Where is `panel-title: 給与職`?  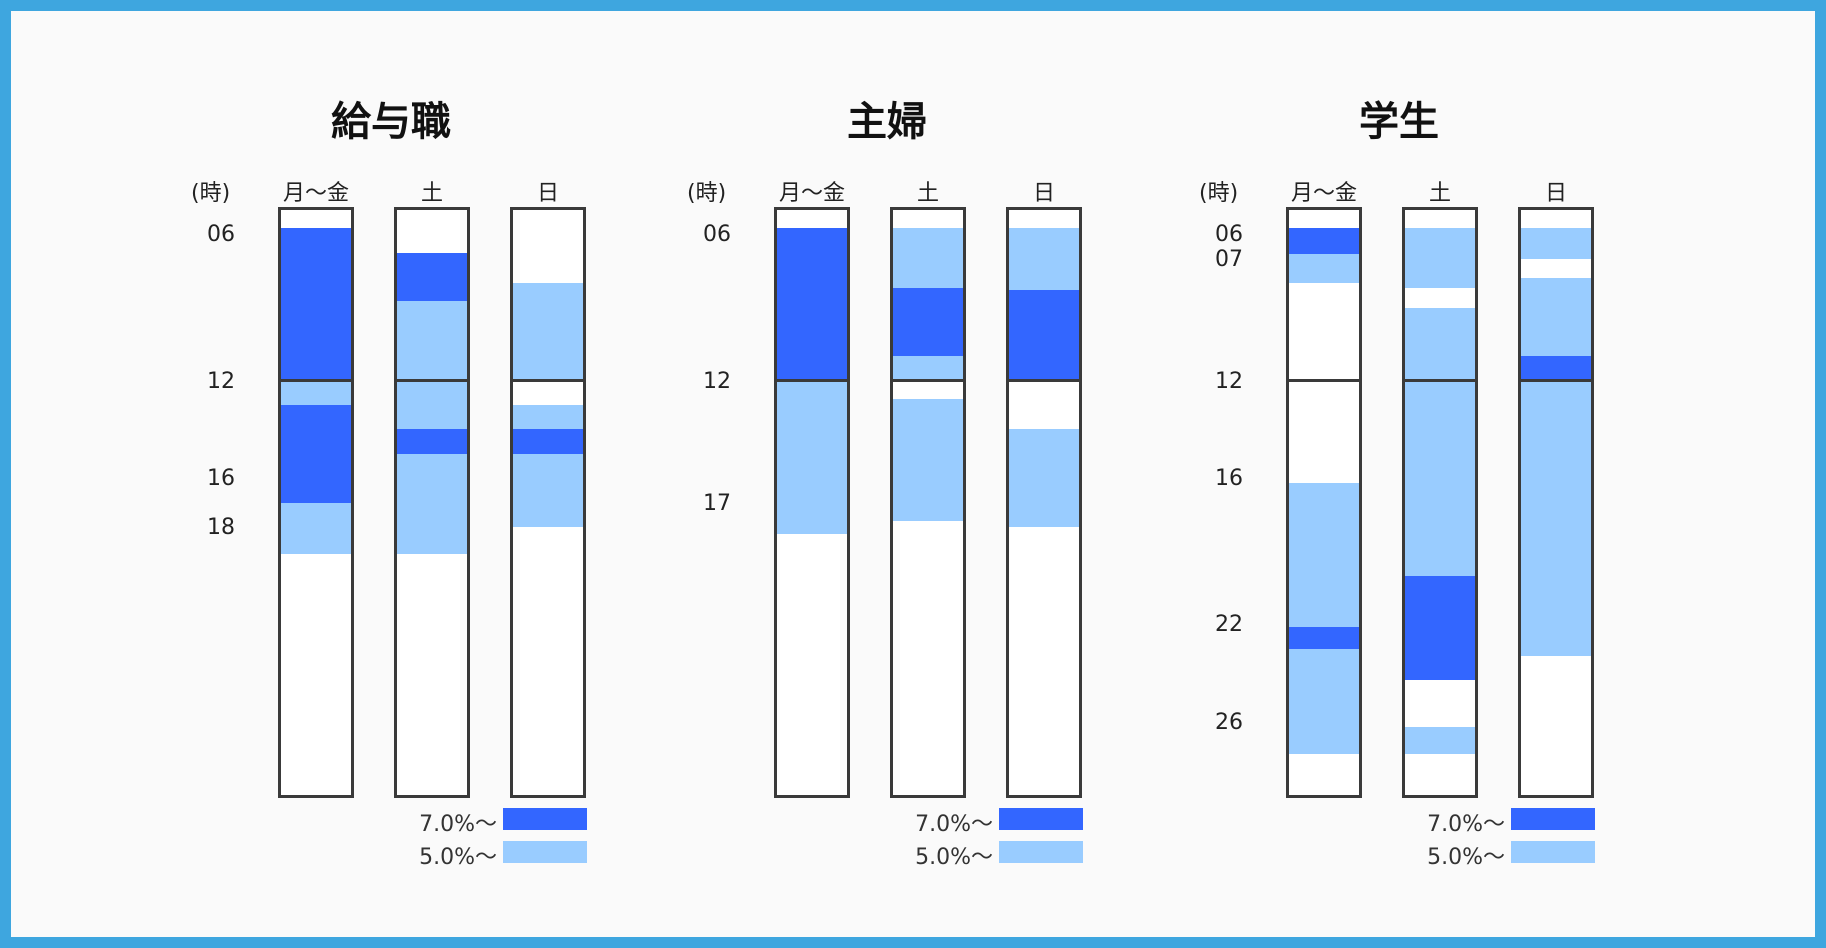
panel-title: 給与職 is located at coordinates (391, 122).